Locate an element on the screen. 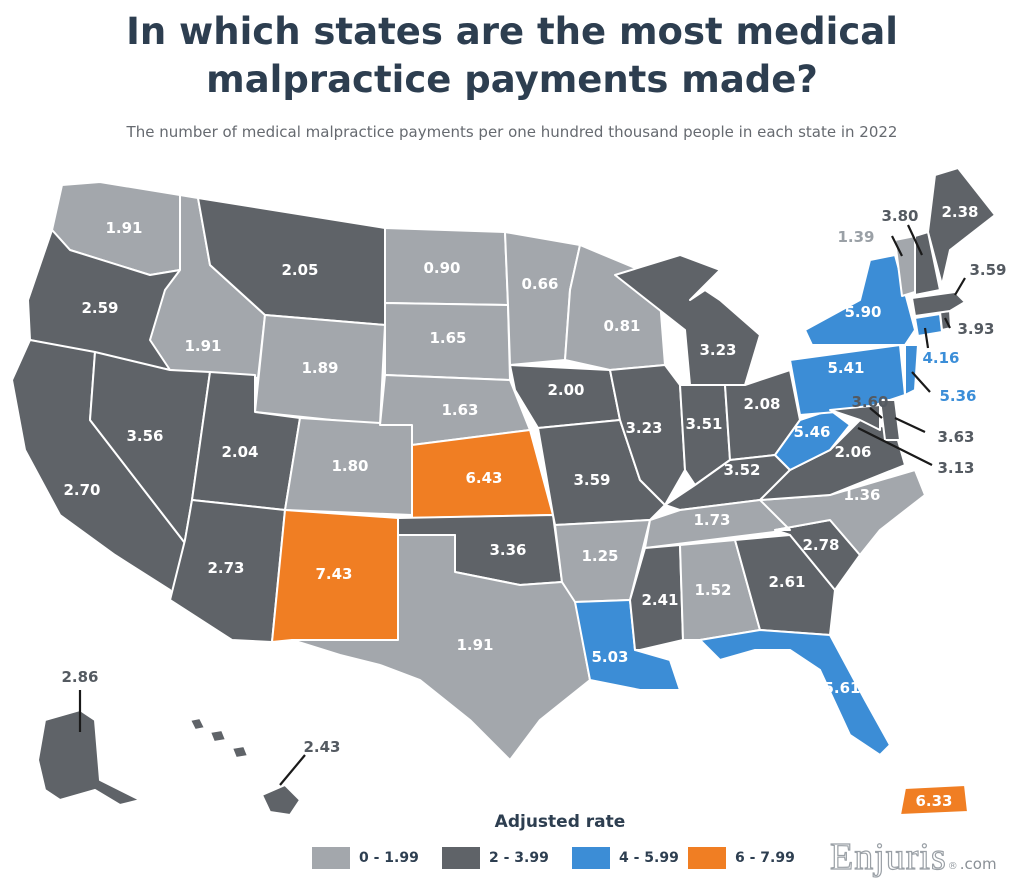 The image size is (1024, 887). label-co: 1.80 is located at coordinates (349, 466).